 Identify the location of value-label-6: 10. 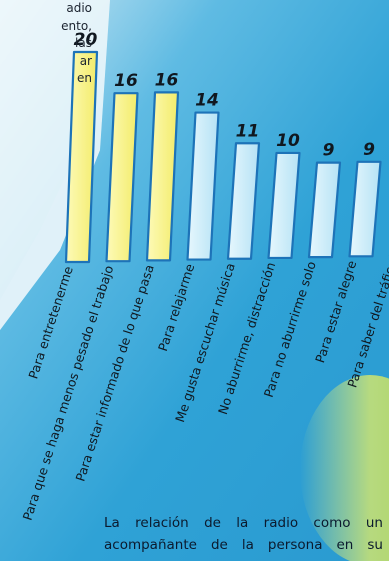
(288, 141).